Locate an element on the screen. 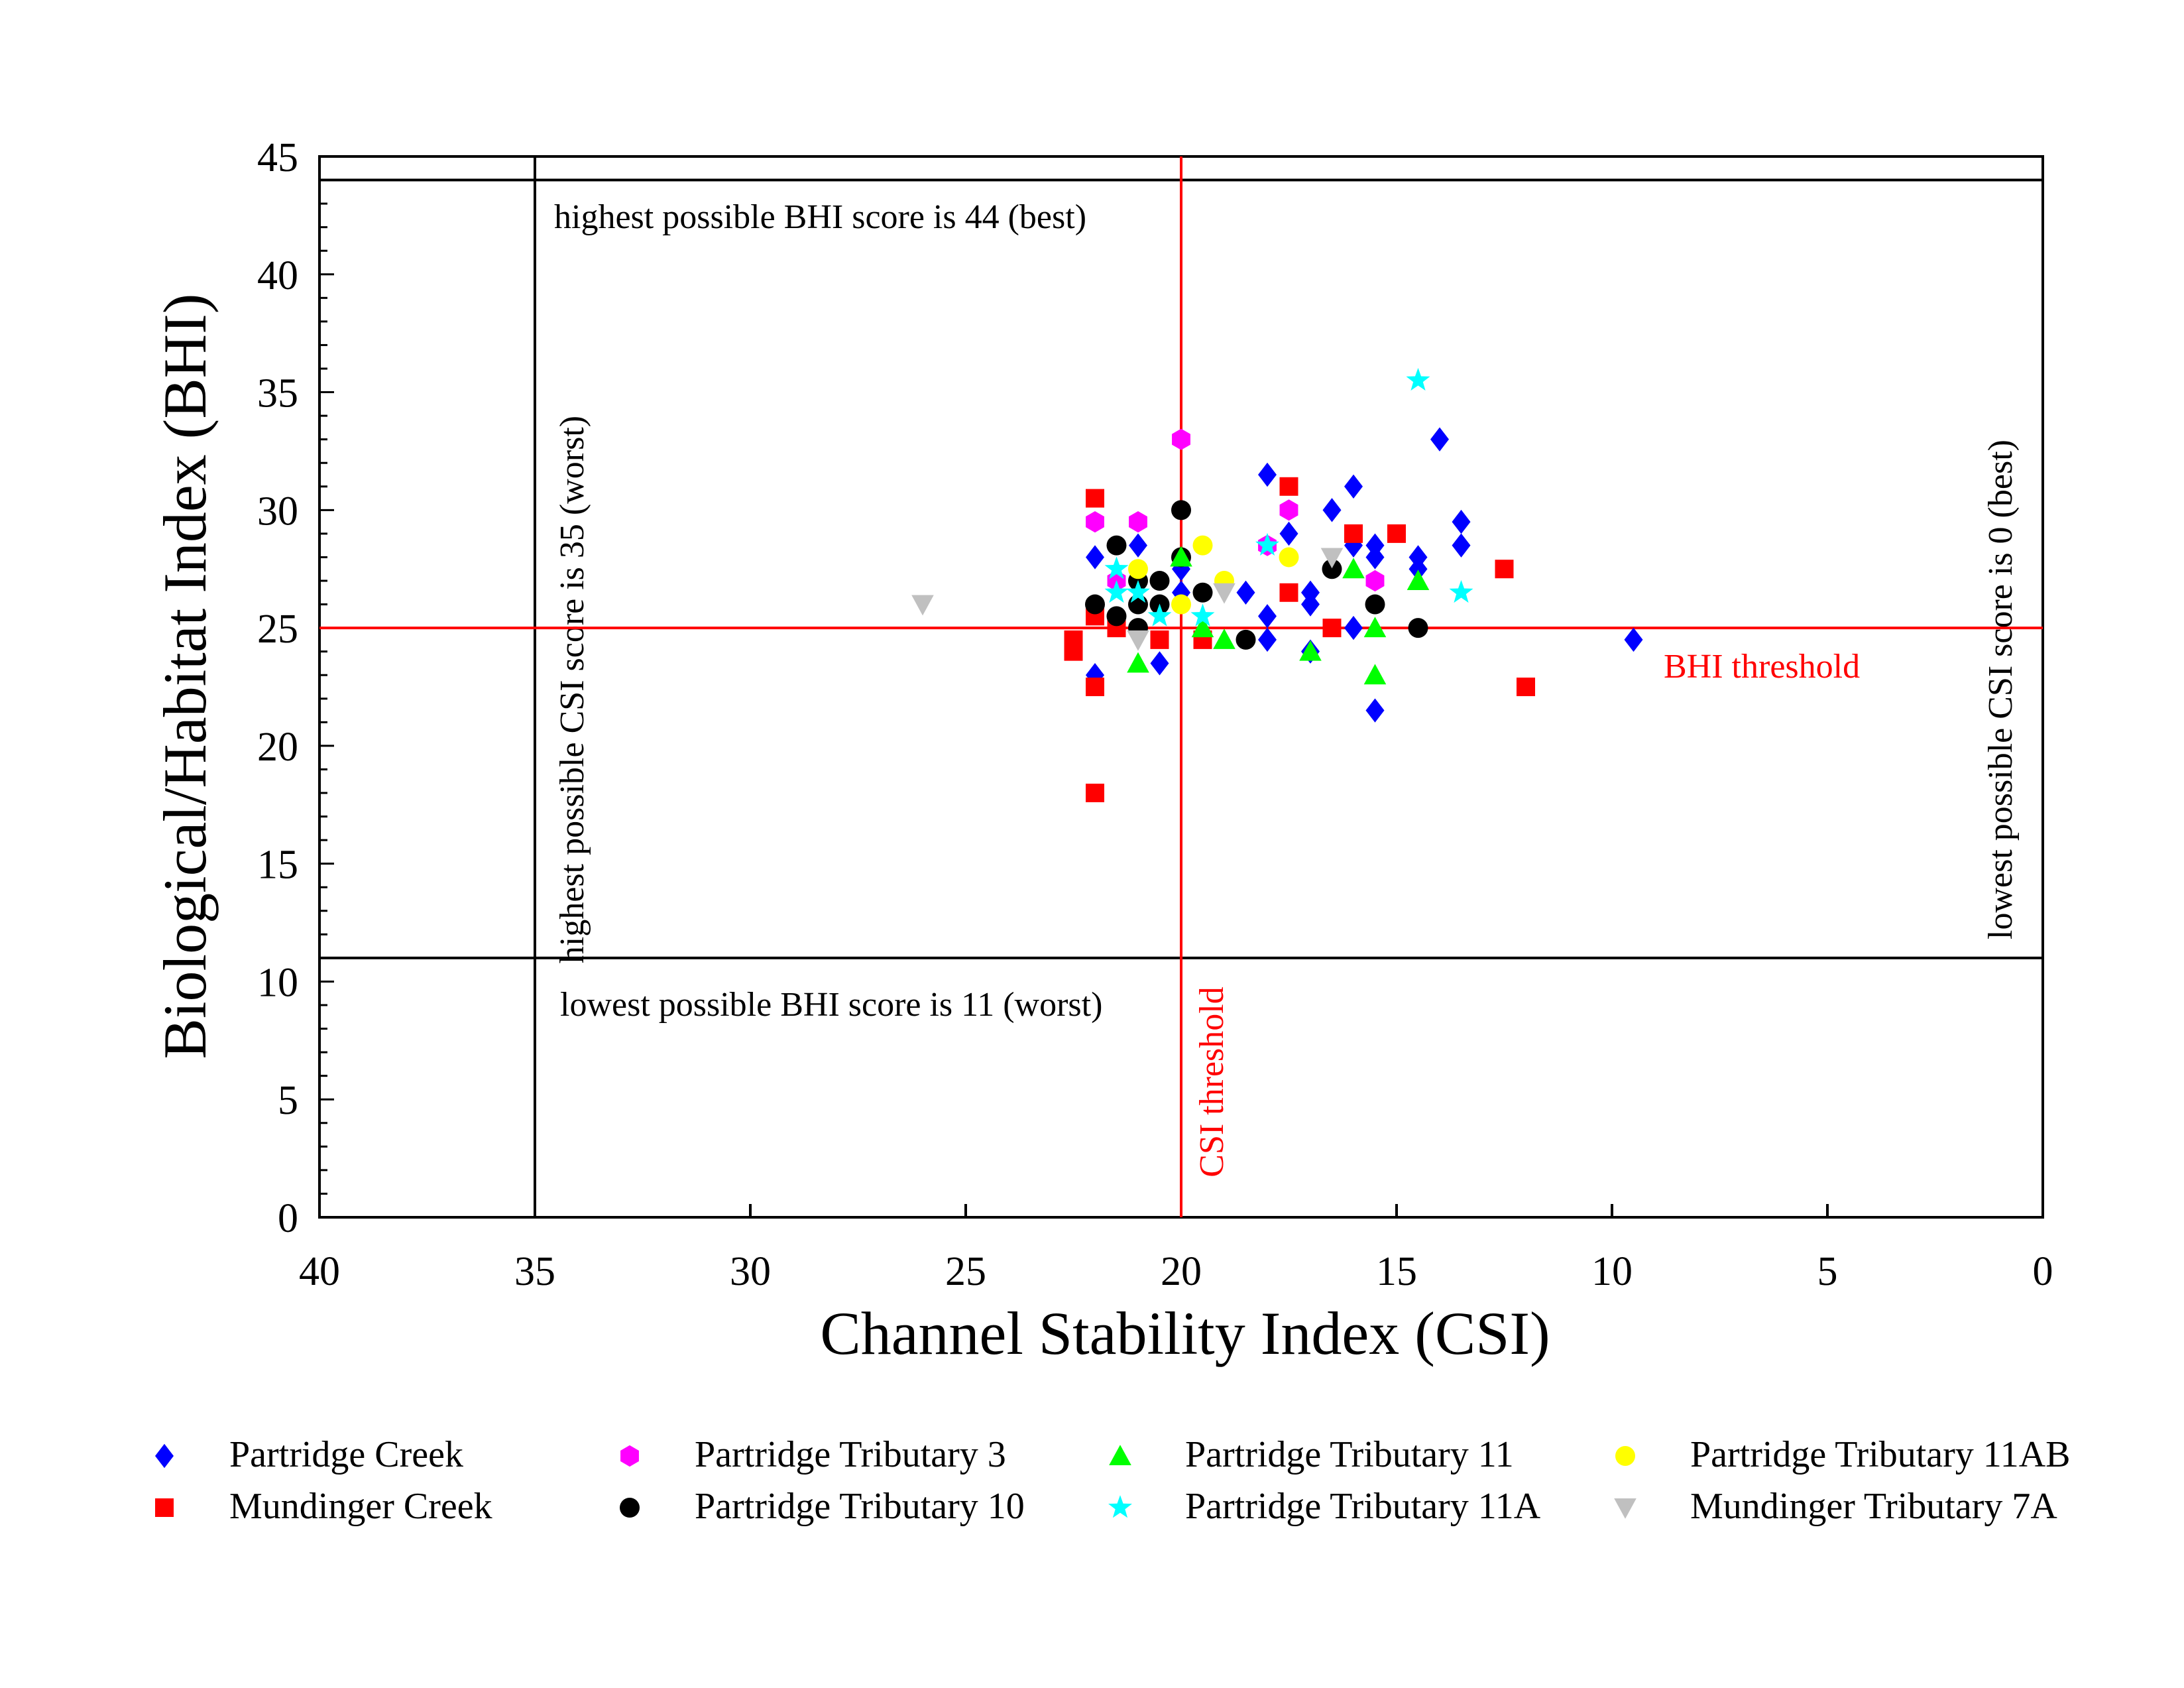  reference-line-label: lowest possible BHI score is 11 (worst) is located at coordinates (831, 1005).